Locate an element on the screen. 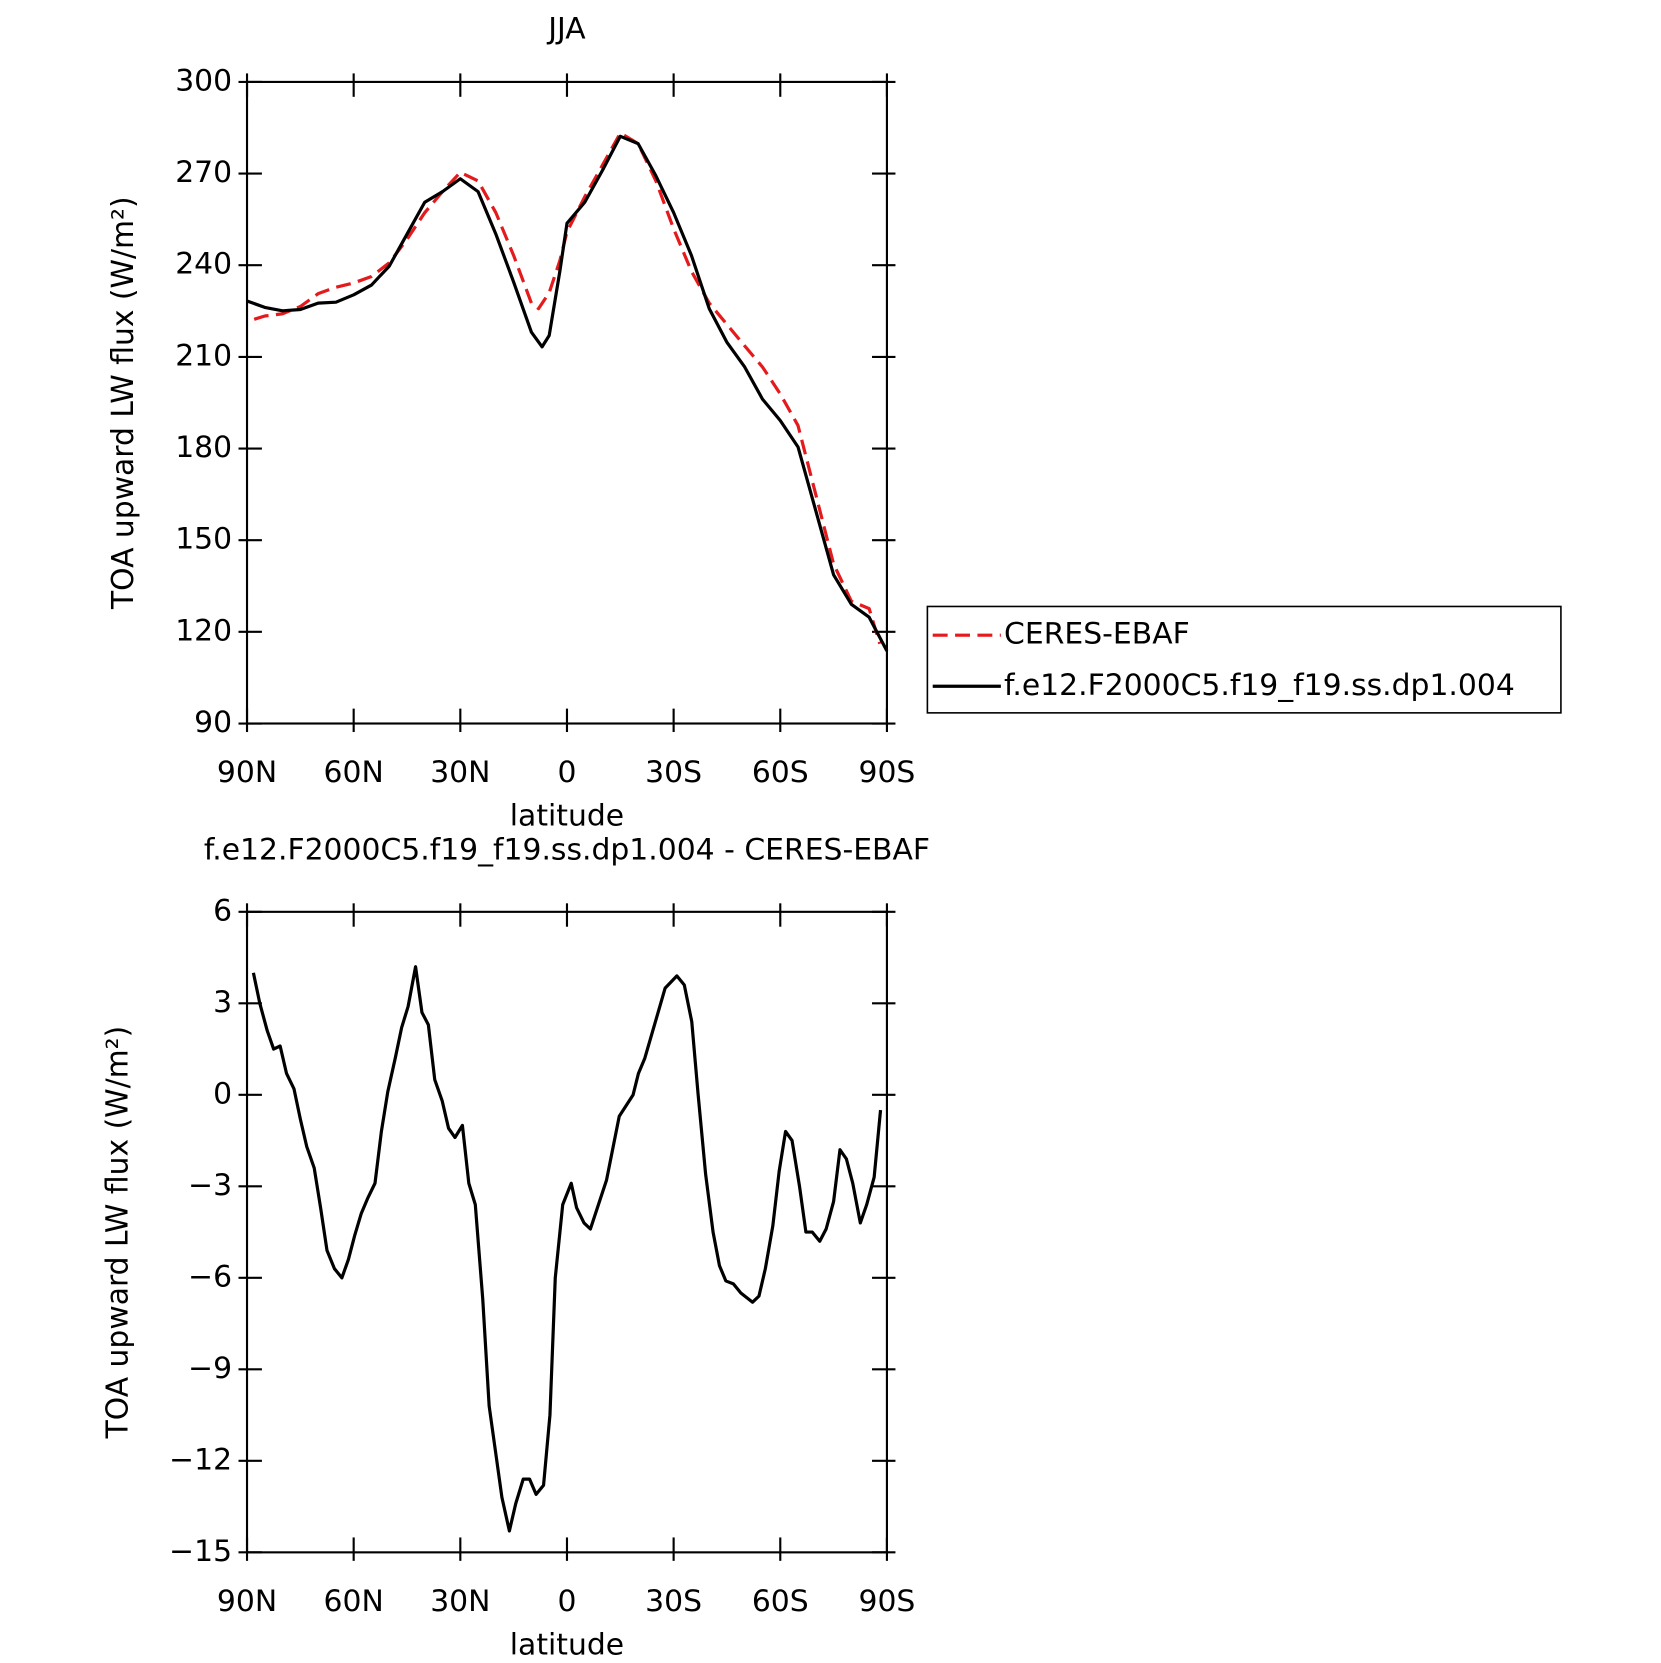  y-tick-label: −9 is located at coordinates (210, 1368).